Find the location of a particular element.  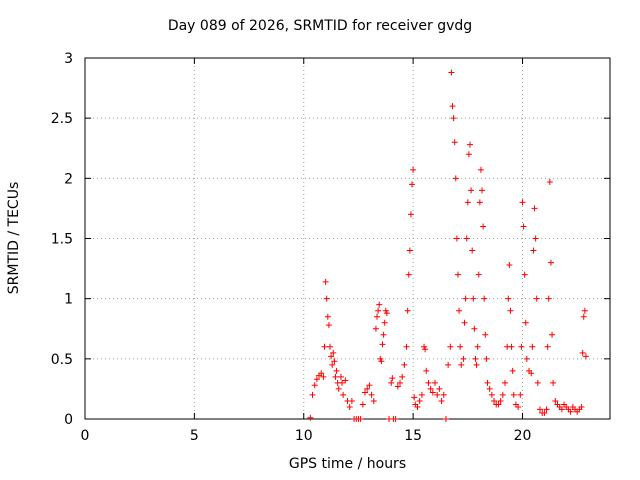

x-tick-label: 0 is located at coordinates (85, 436).